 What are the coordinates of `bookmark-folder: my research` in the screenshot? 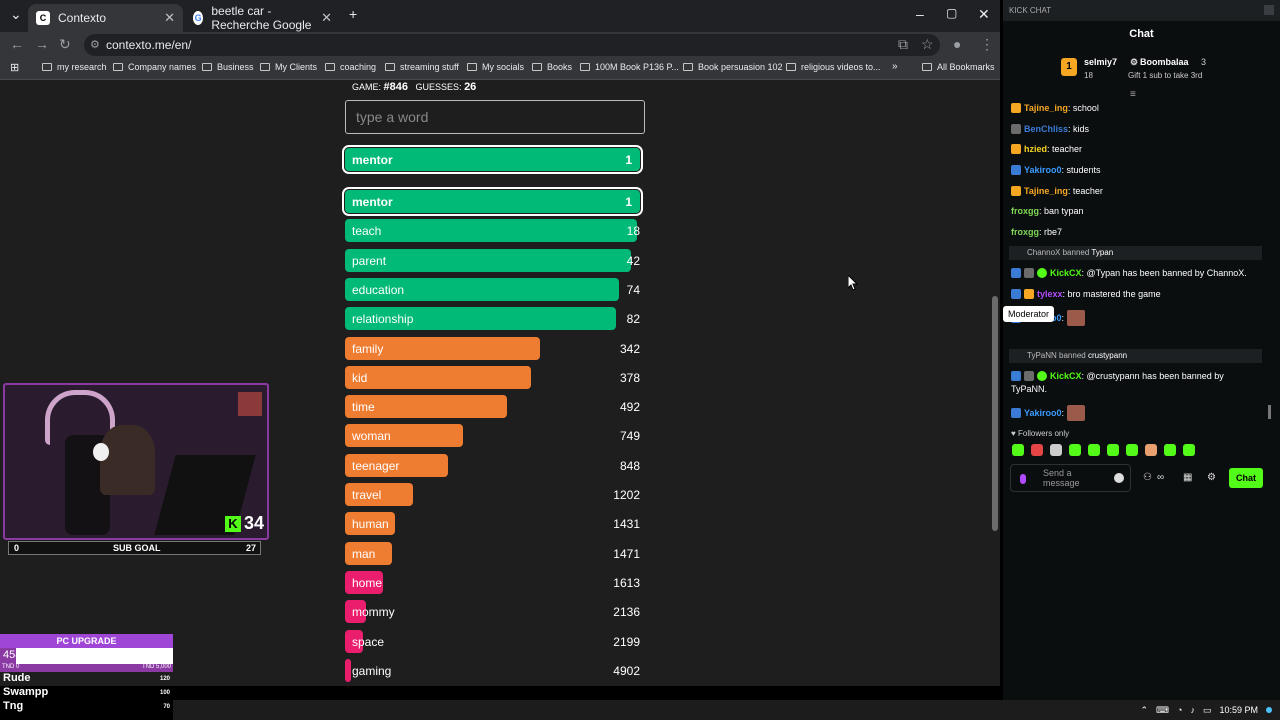 It's located at (74, 67).